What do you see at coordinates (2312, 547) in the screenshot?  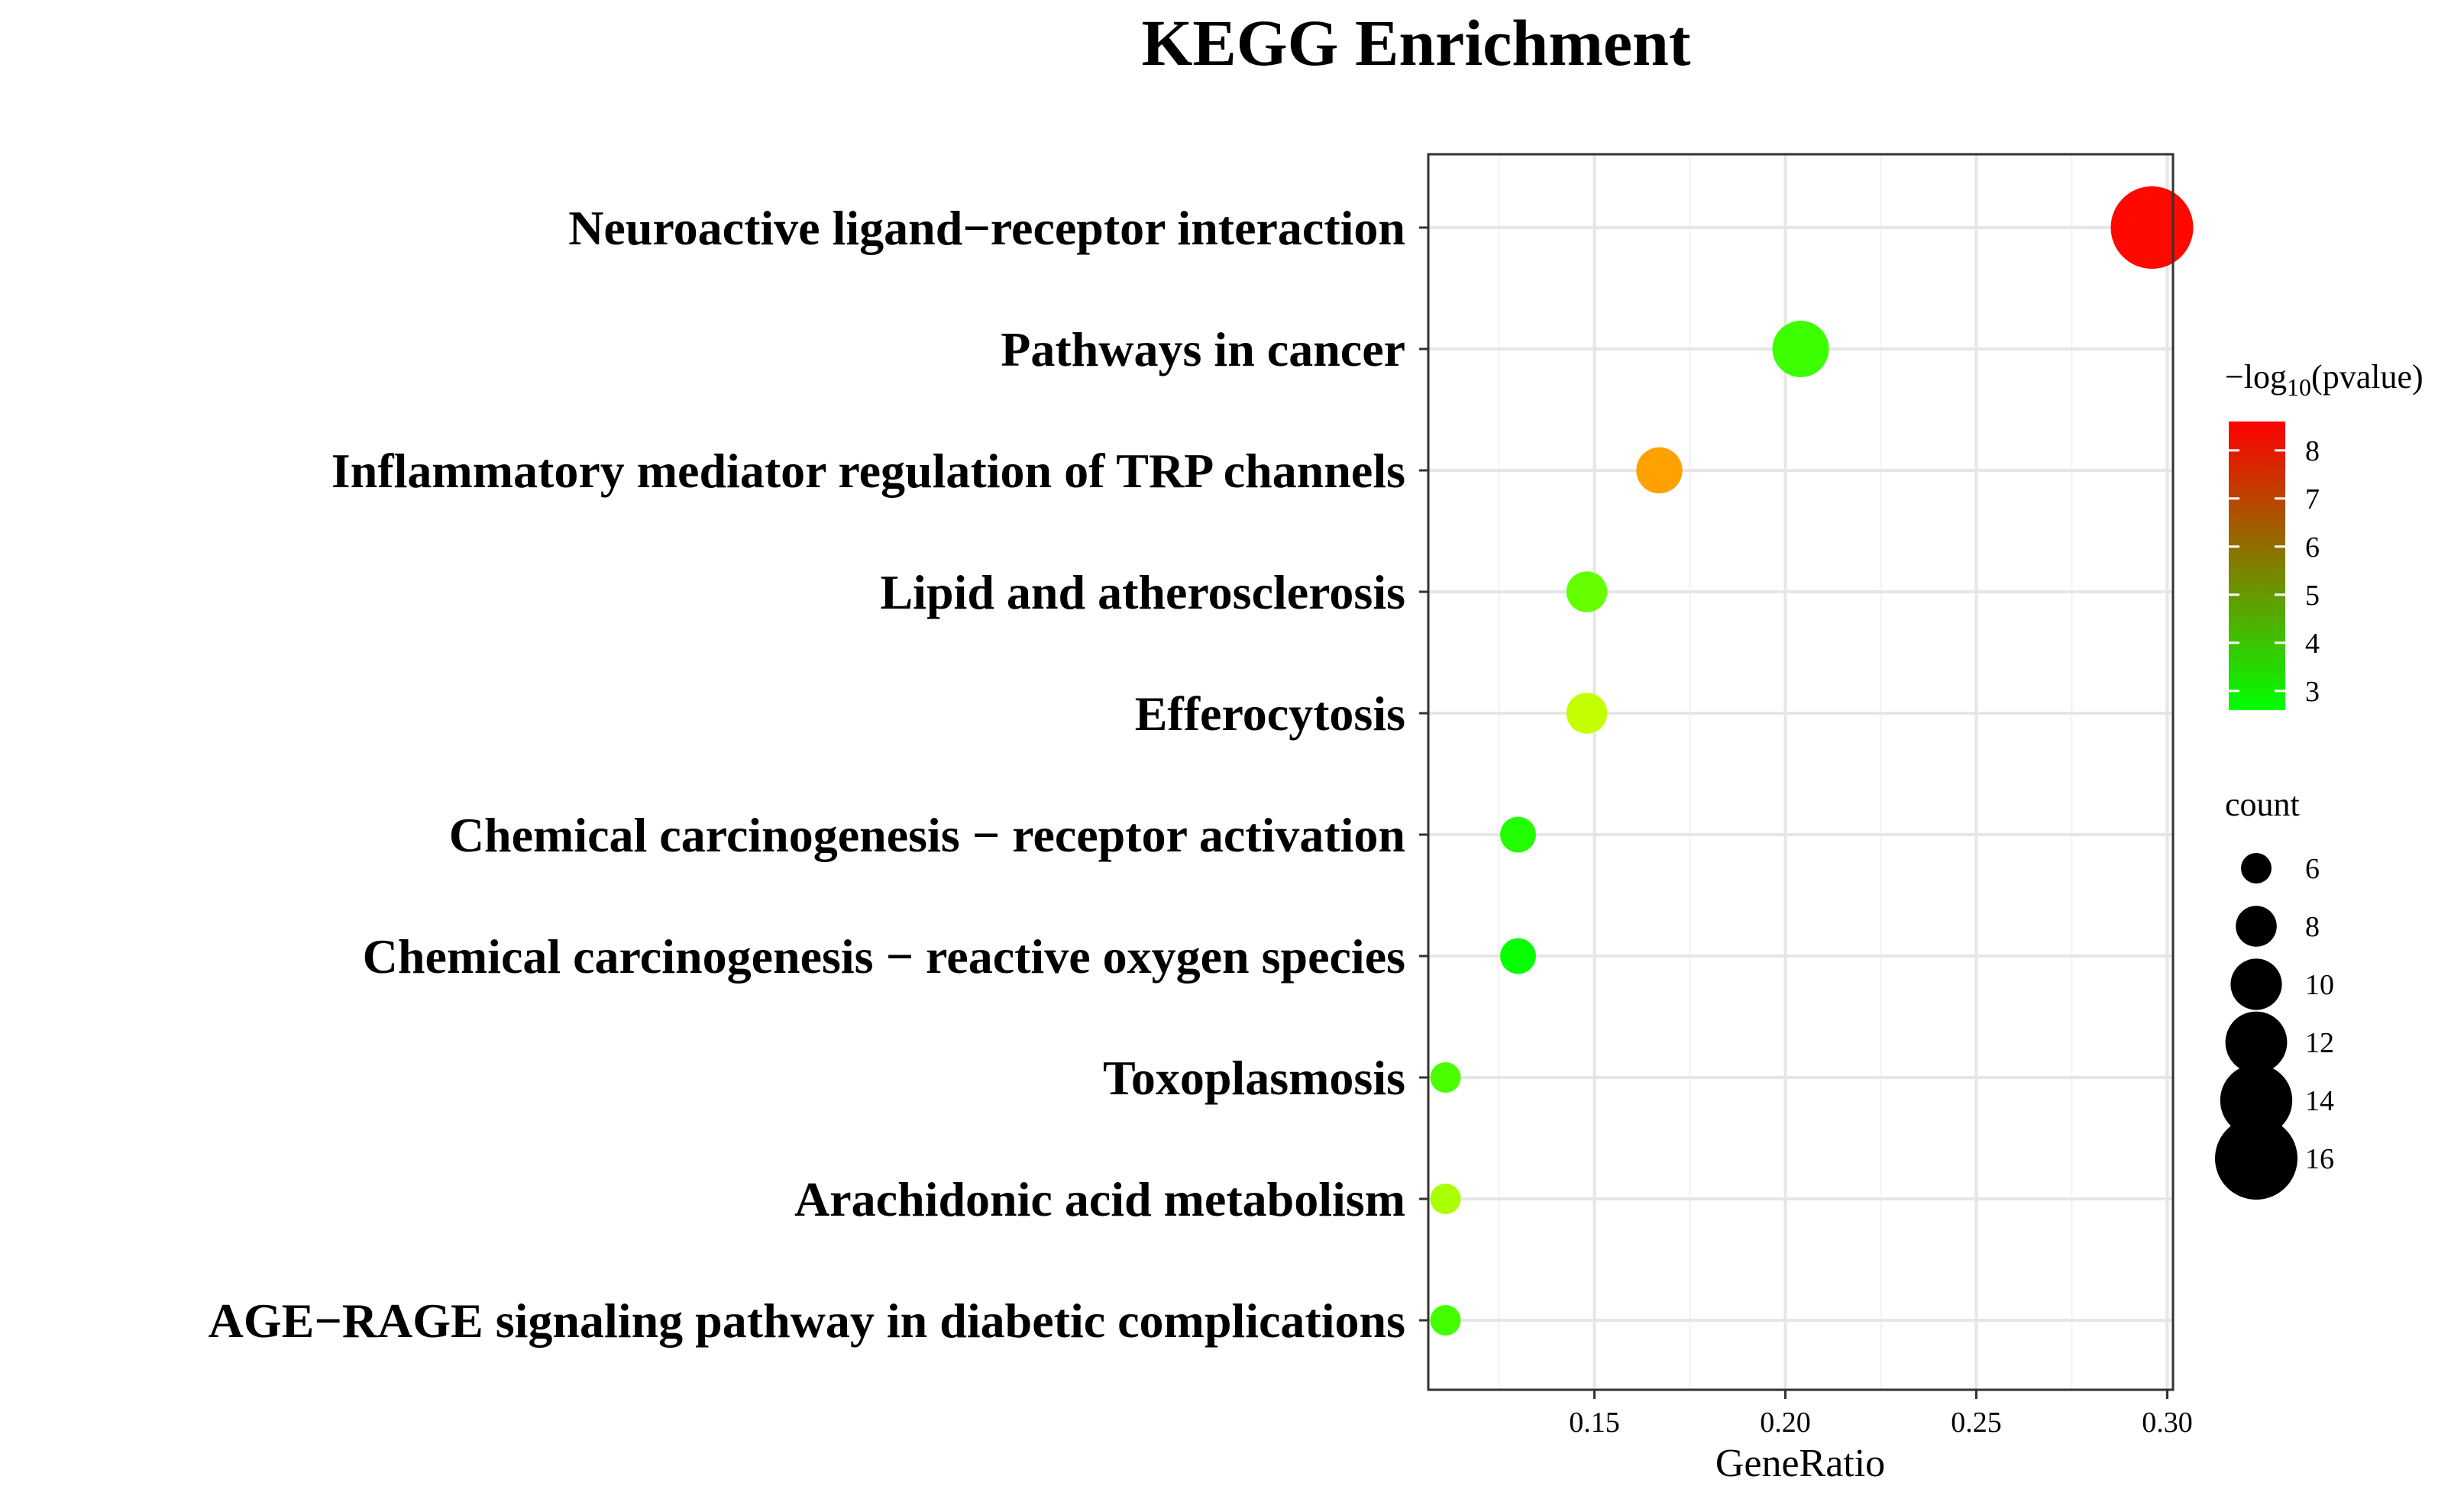 I see `colorbar-tick-label-3: 6` at bounding box center [2312, 547].